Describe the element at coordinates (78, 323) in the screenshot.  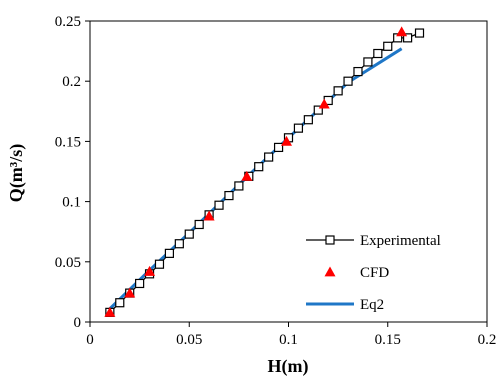
I see `y-tick-label: 0` at that location.